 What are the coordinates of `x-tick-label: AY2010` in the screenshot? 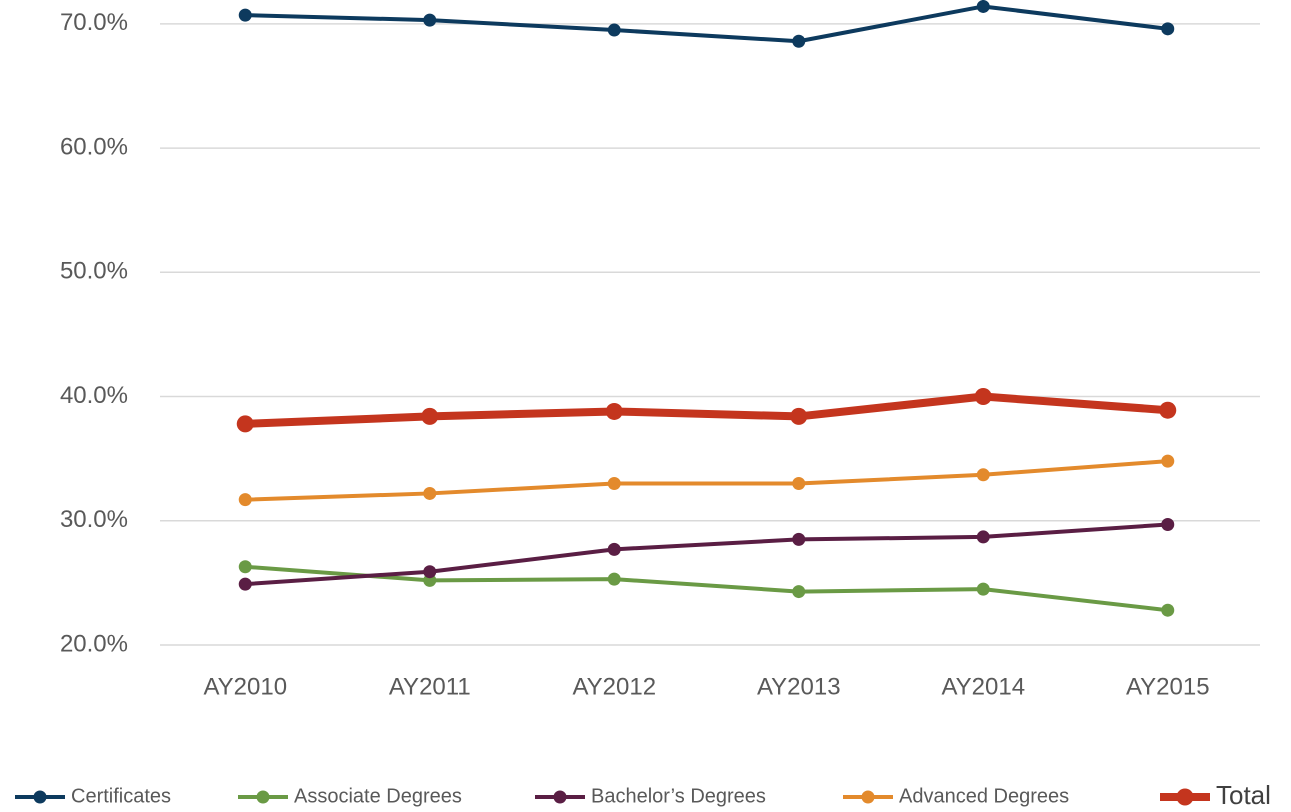 It's located at (245, 686).